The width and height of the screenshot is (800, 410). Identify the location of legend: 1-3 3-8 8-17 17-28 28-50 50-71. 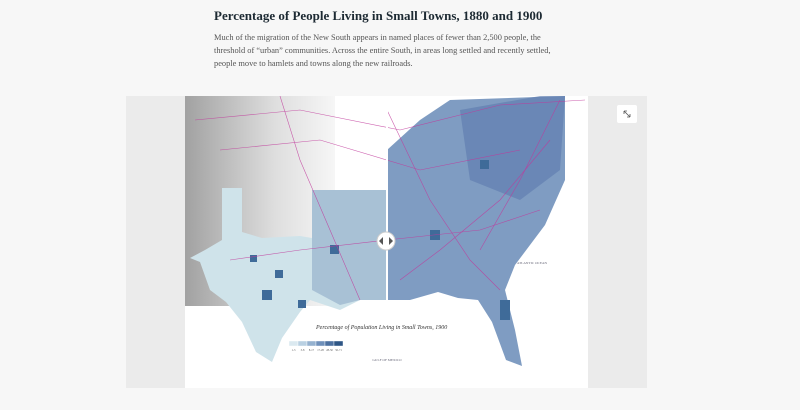
(316, 346).